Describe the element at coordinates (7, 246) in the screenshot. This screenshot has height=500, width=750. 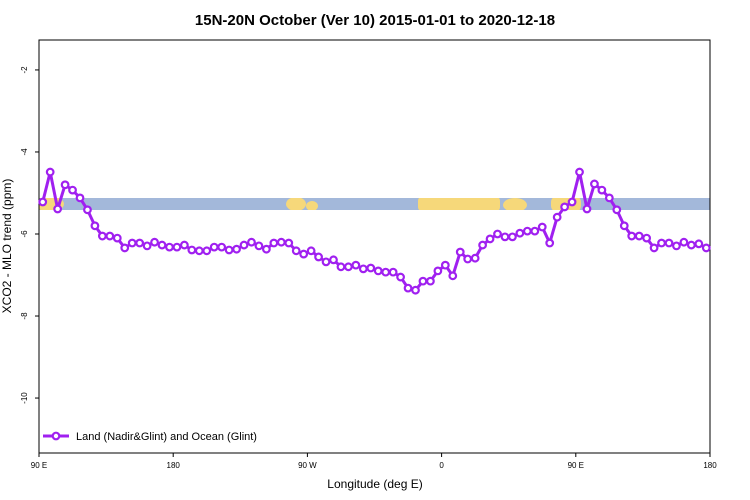
I see `y-axis-label: XCO2 - MLO trend (ppm)` at that location.